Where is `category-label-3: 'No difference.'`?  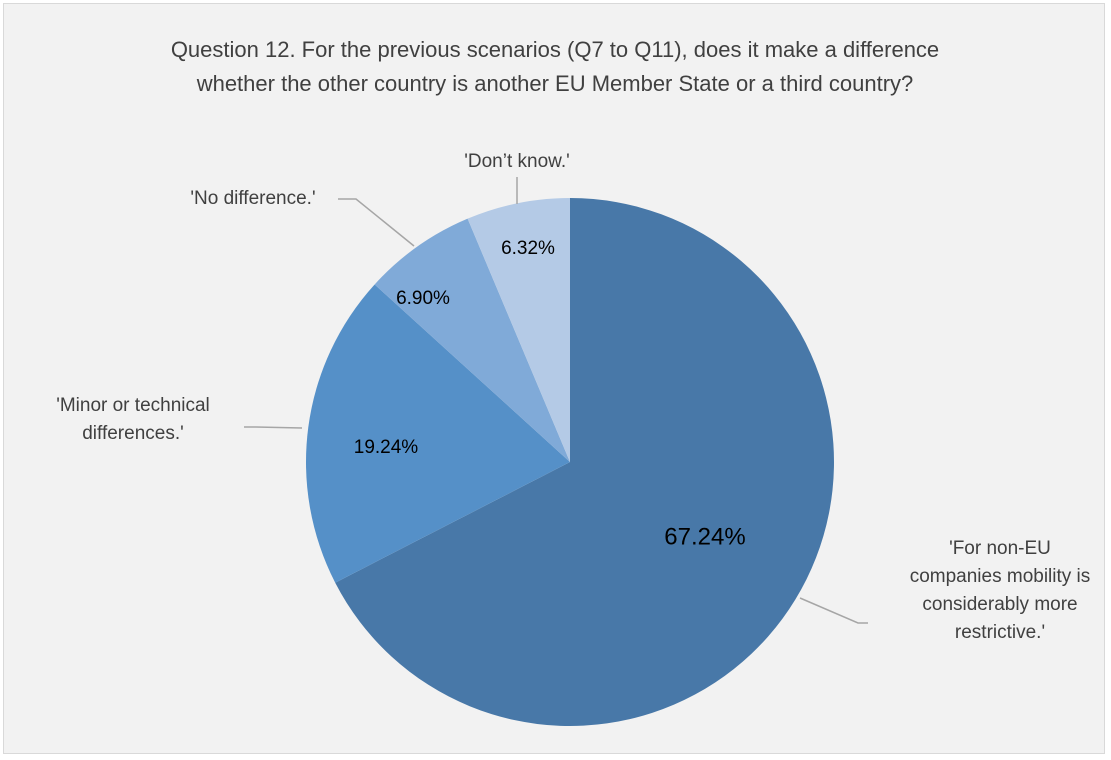
category-label-3: 'No difference.' is located at coordinates (252, 198).